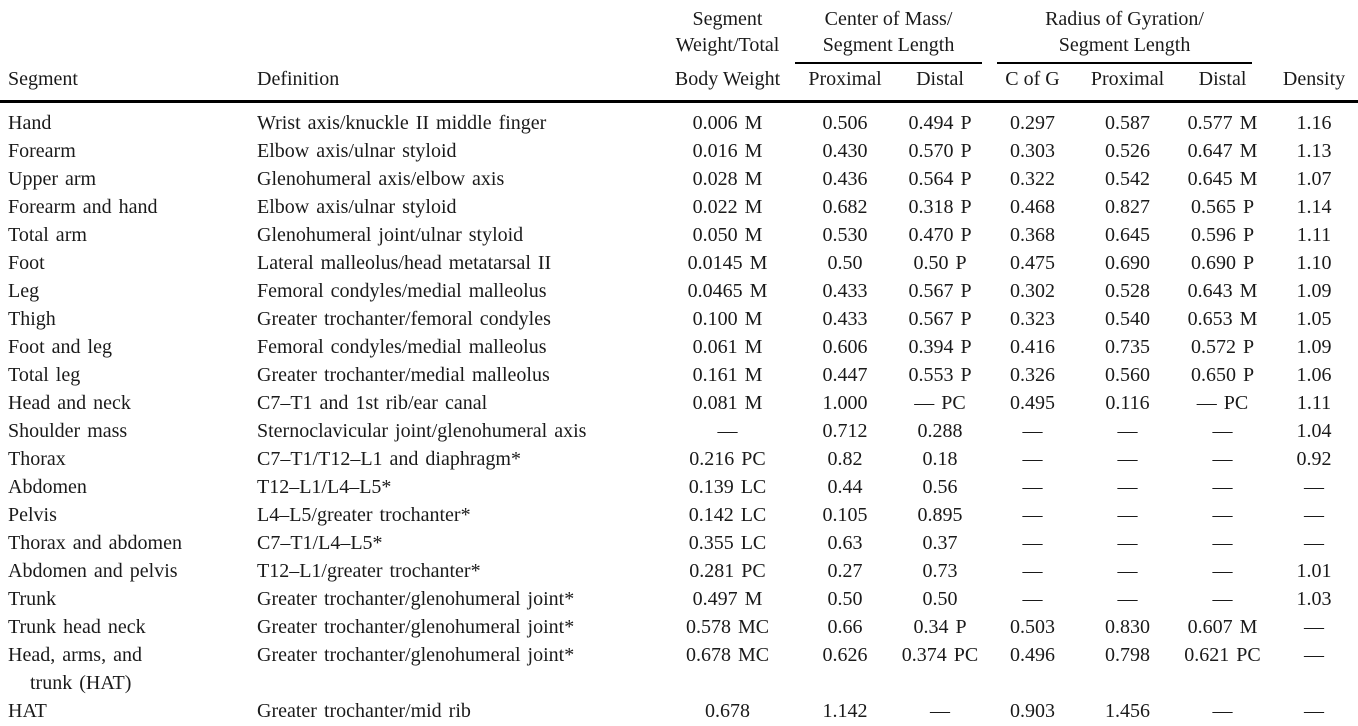 The width and height of the screenshot is (1358, 726). Describe the element at coordinates (47, 487) in the screenshot. I see `cell-segment: Abdomen` at that location.